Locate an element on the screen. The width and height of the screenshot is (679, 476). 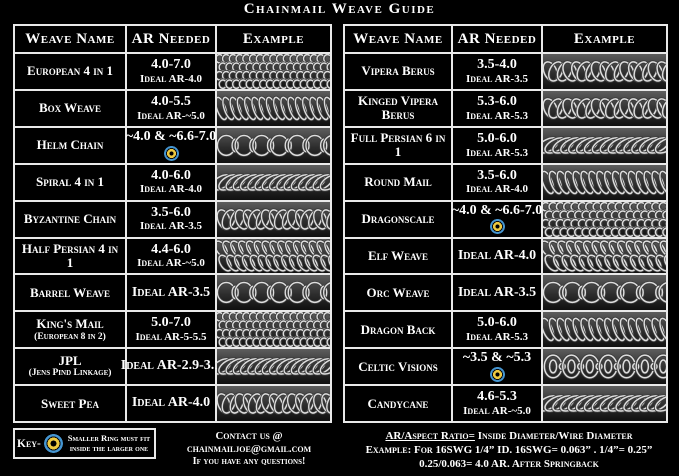
weave-name: Box Weave is located at coordinates (70, 108).